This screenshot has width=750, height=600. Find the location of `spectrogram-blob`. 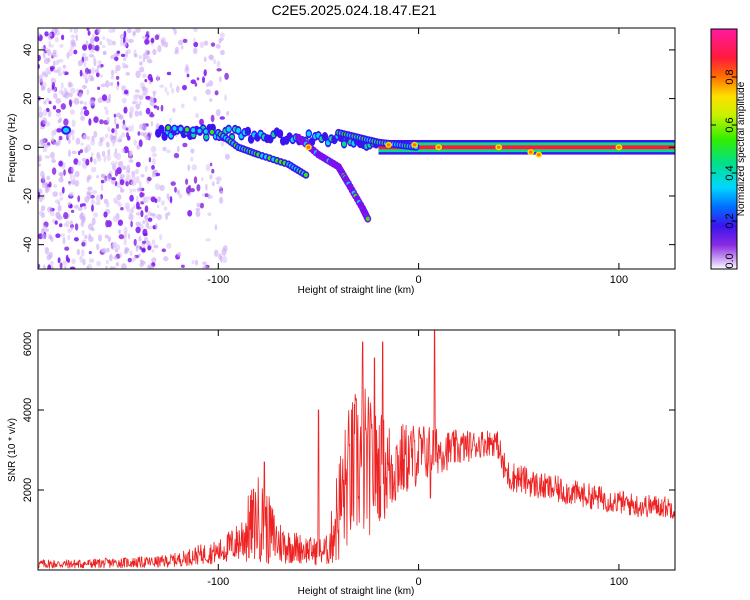

spectrogram-blob is located at coordinates (248, 131).